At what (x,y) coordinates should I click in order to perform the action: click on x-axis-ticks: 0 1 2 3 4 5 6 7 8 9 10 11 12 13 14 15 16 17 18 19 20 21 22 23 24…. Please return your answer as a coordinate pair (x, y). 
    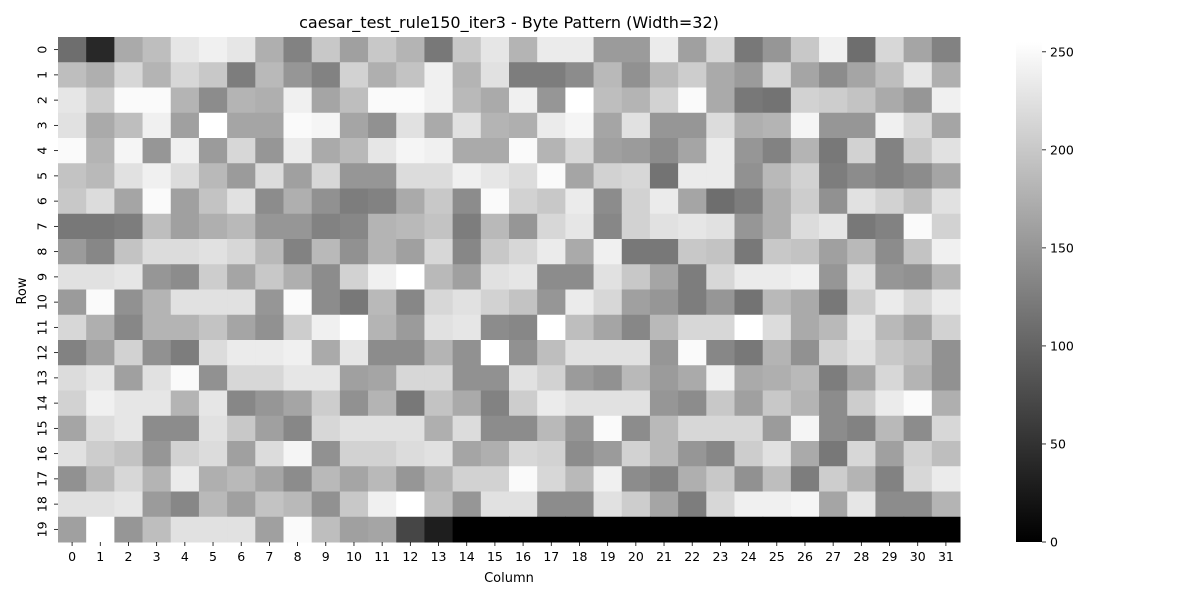
    Looking at the image, I should click on (511, 553).